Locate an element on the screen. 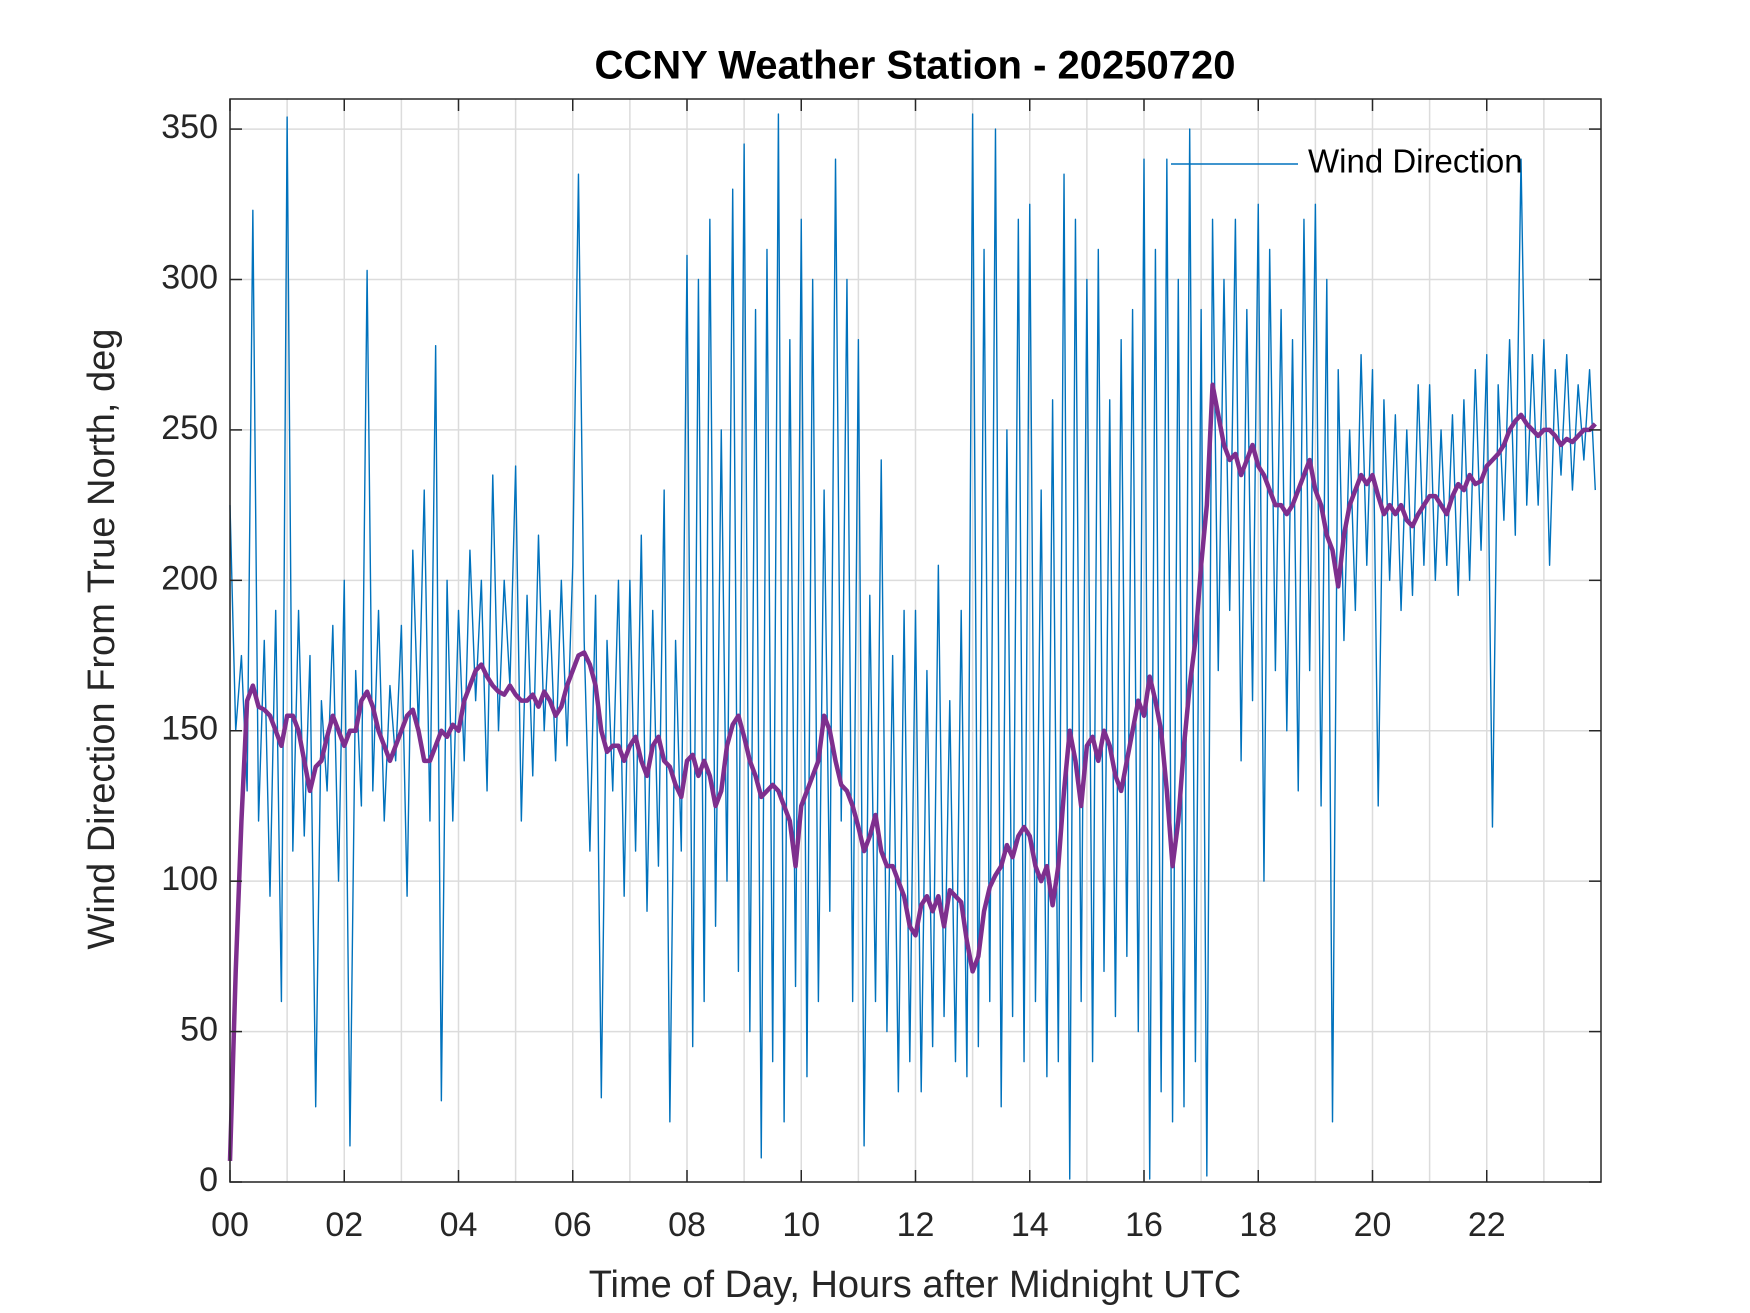  x-axis-label: Time of Day, Hours after Midnight UTC is located at coordinates (915, 1285).